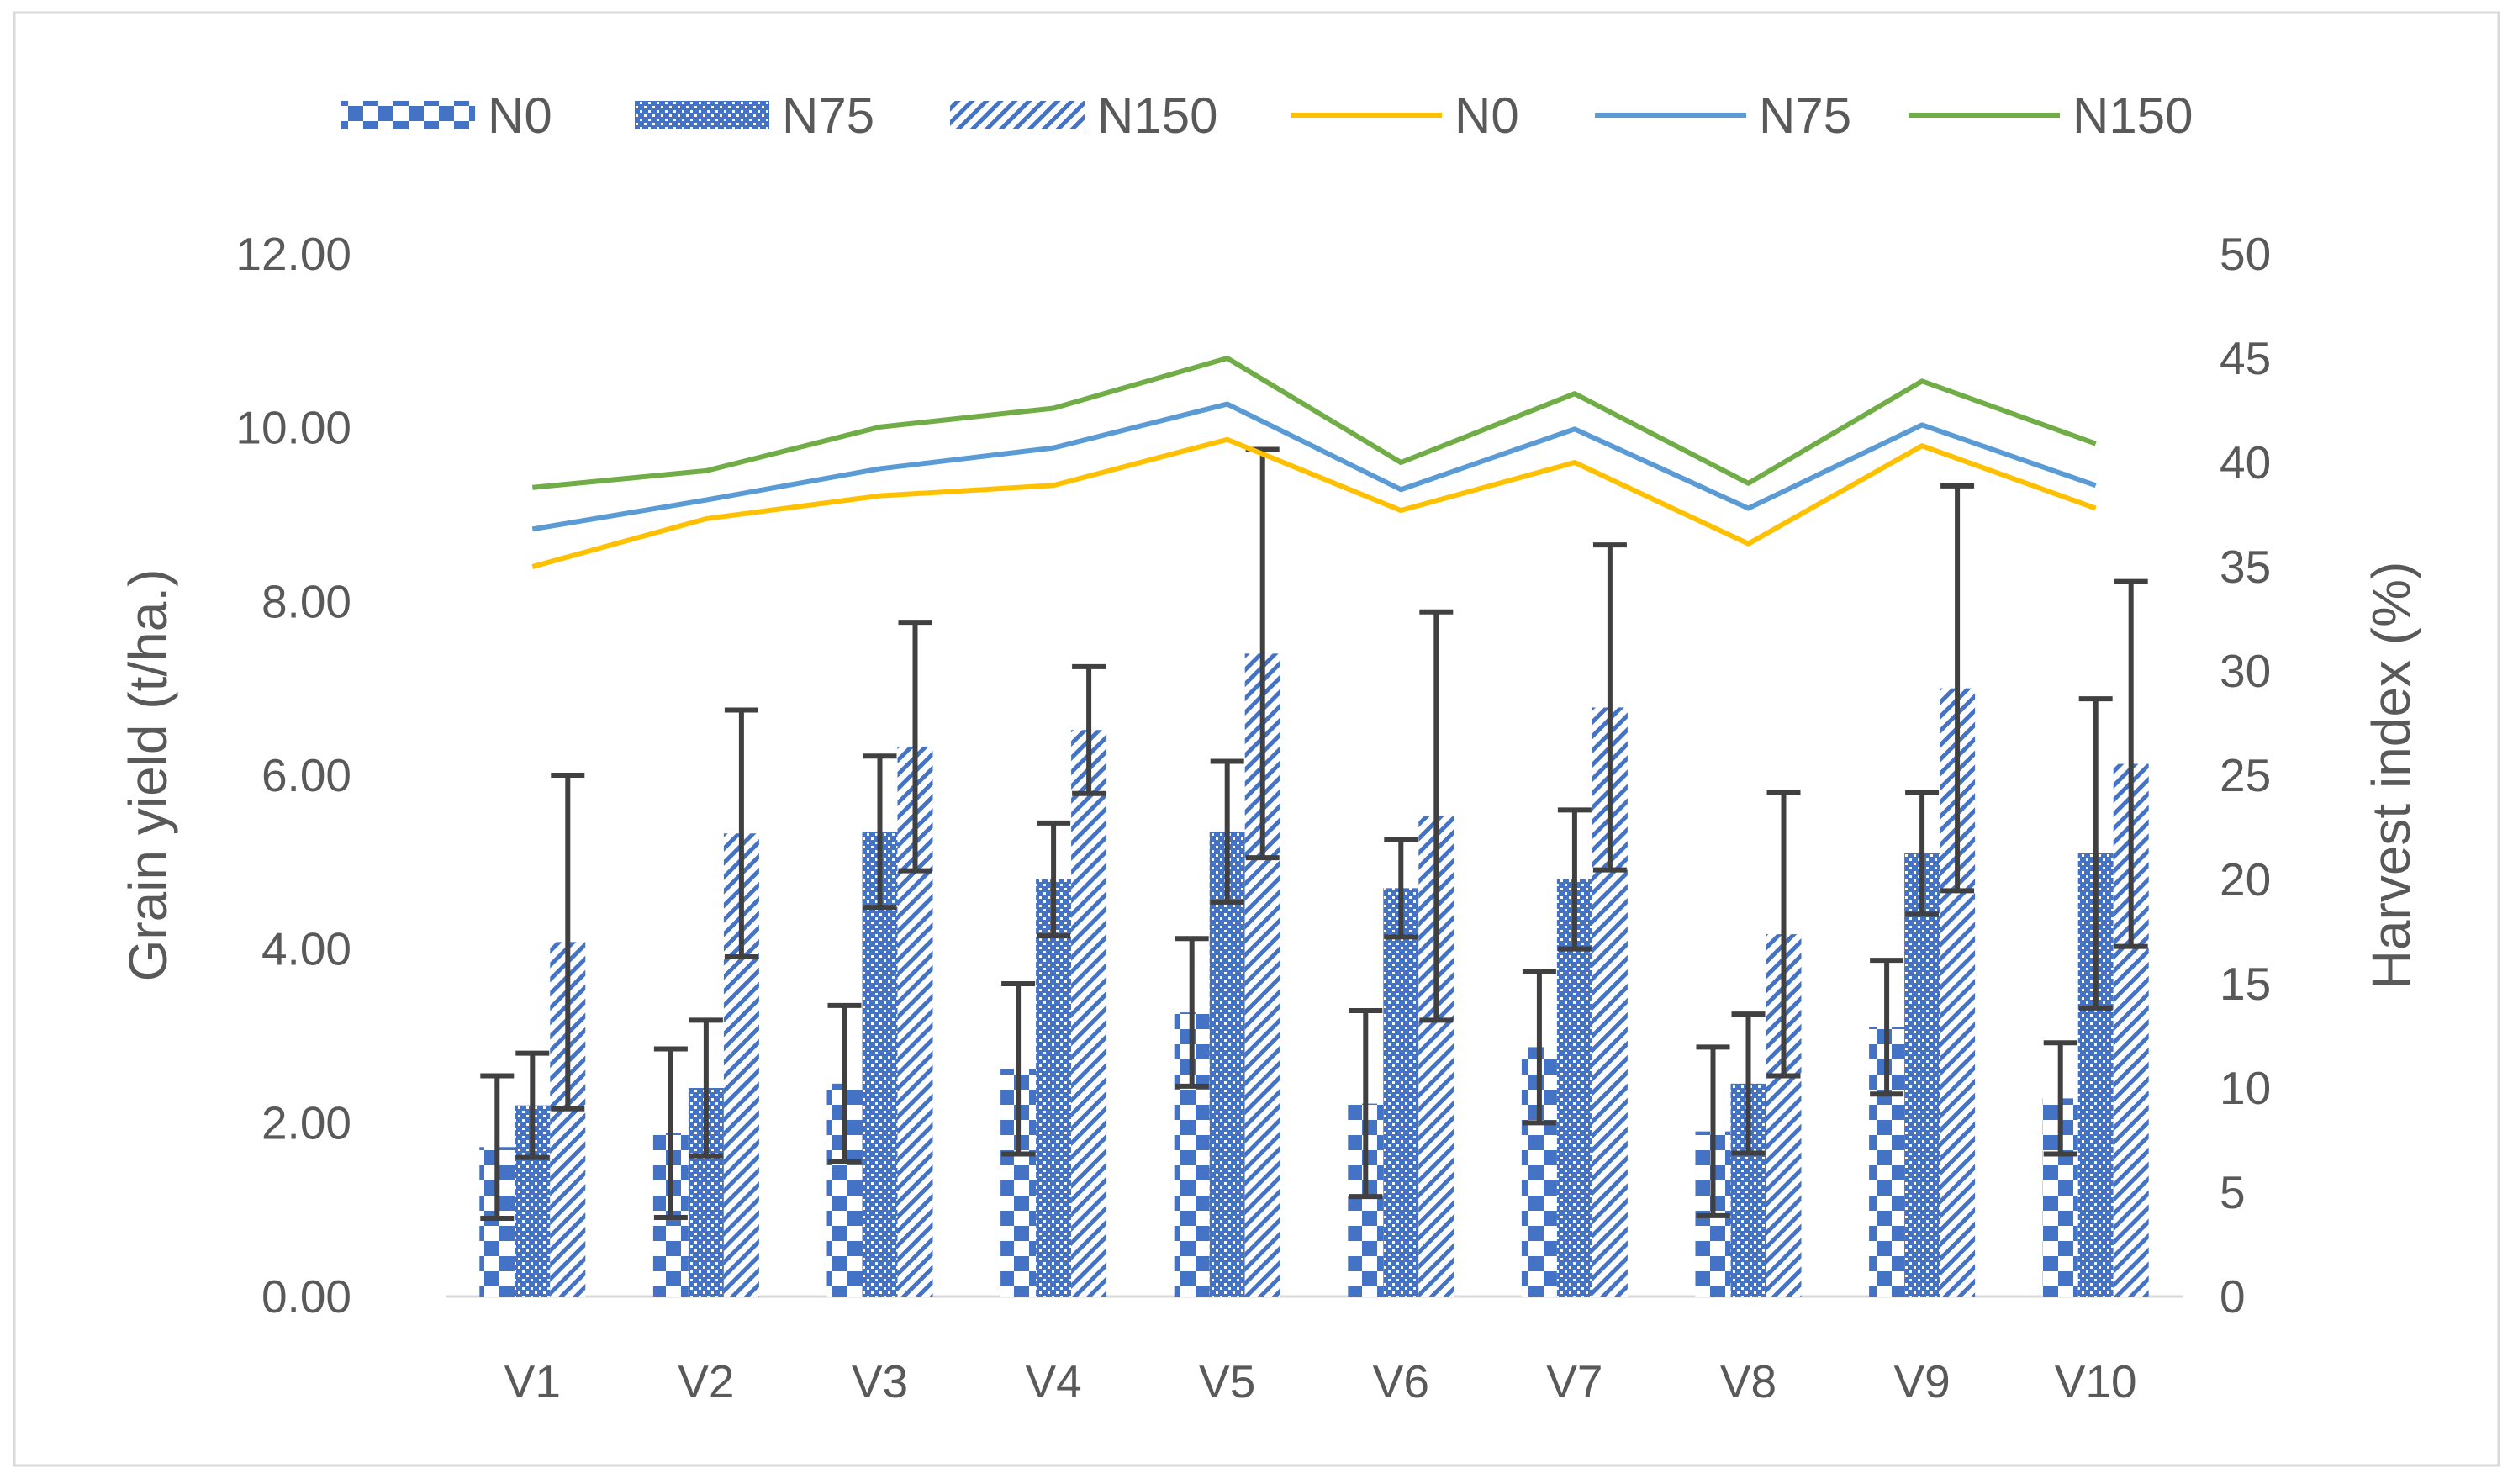  What do you see at coordinates (306, 1296) in the screenshot?
I see `y-tick-label: 0.00` at bounding box center [306, 1296].